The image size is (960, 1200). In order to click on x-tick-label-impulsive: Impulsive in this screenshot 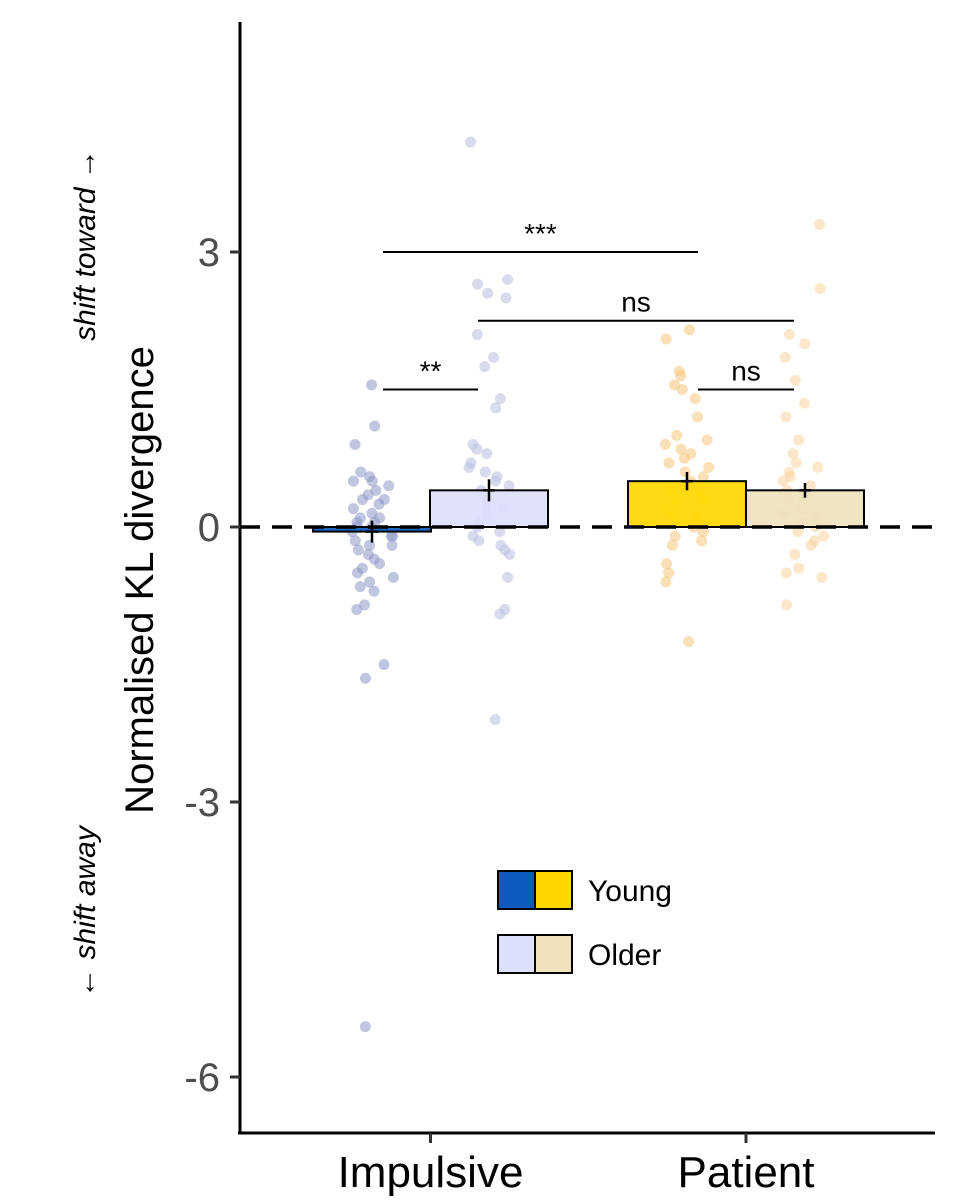, I will do `click(431, 1172)`.